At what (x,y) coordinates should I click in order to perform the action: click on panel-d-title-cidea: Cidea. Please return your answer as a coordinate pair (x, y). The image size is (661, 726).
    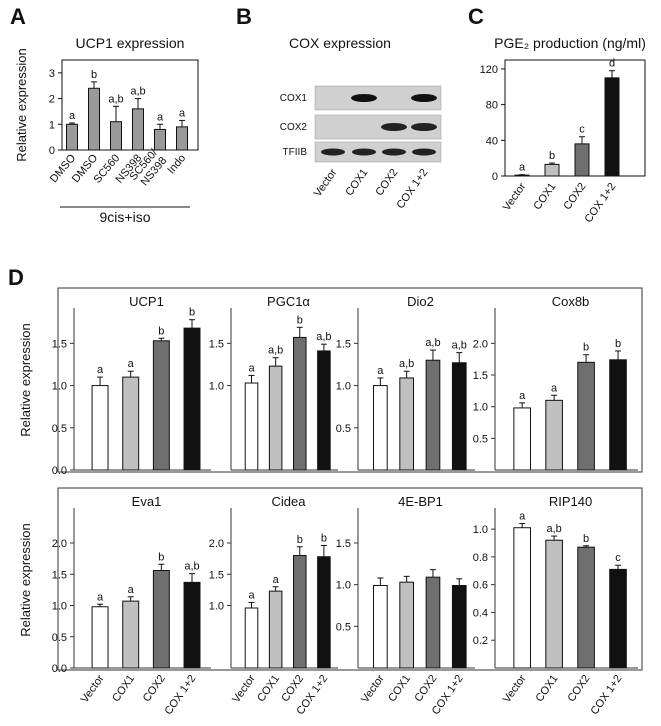
    Looking at the image, I should click on (289, 501).